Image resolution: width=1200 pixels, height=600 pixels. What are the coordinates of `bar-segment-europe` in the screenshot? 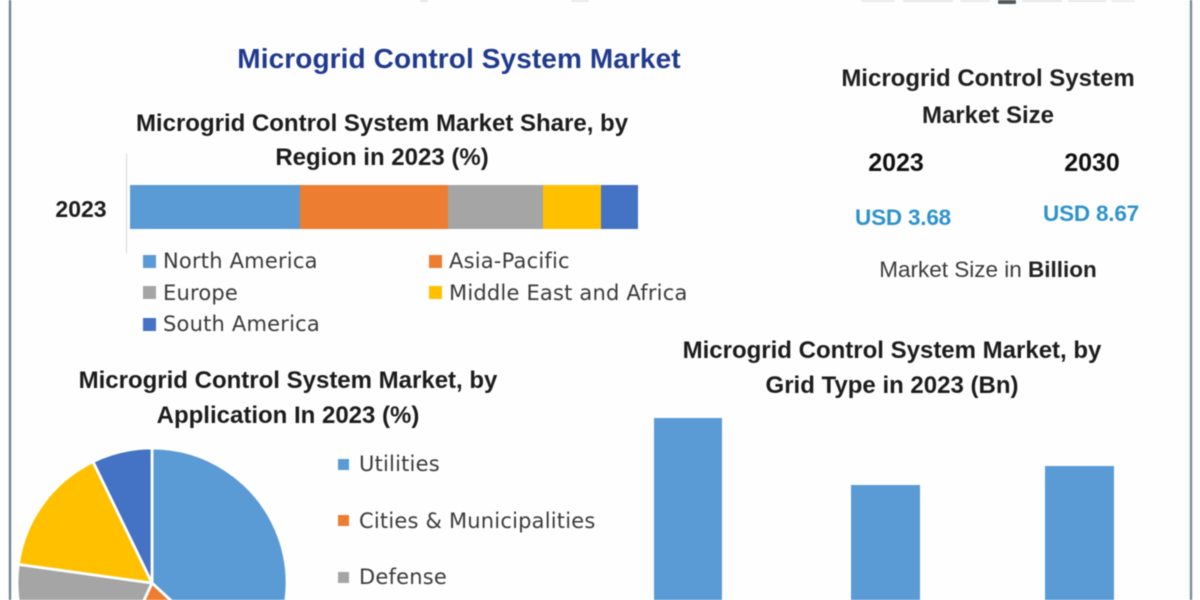 It's located at (495, 207).